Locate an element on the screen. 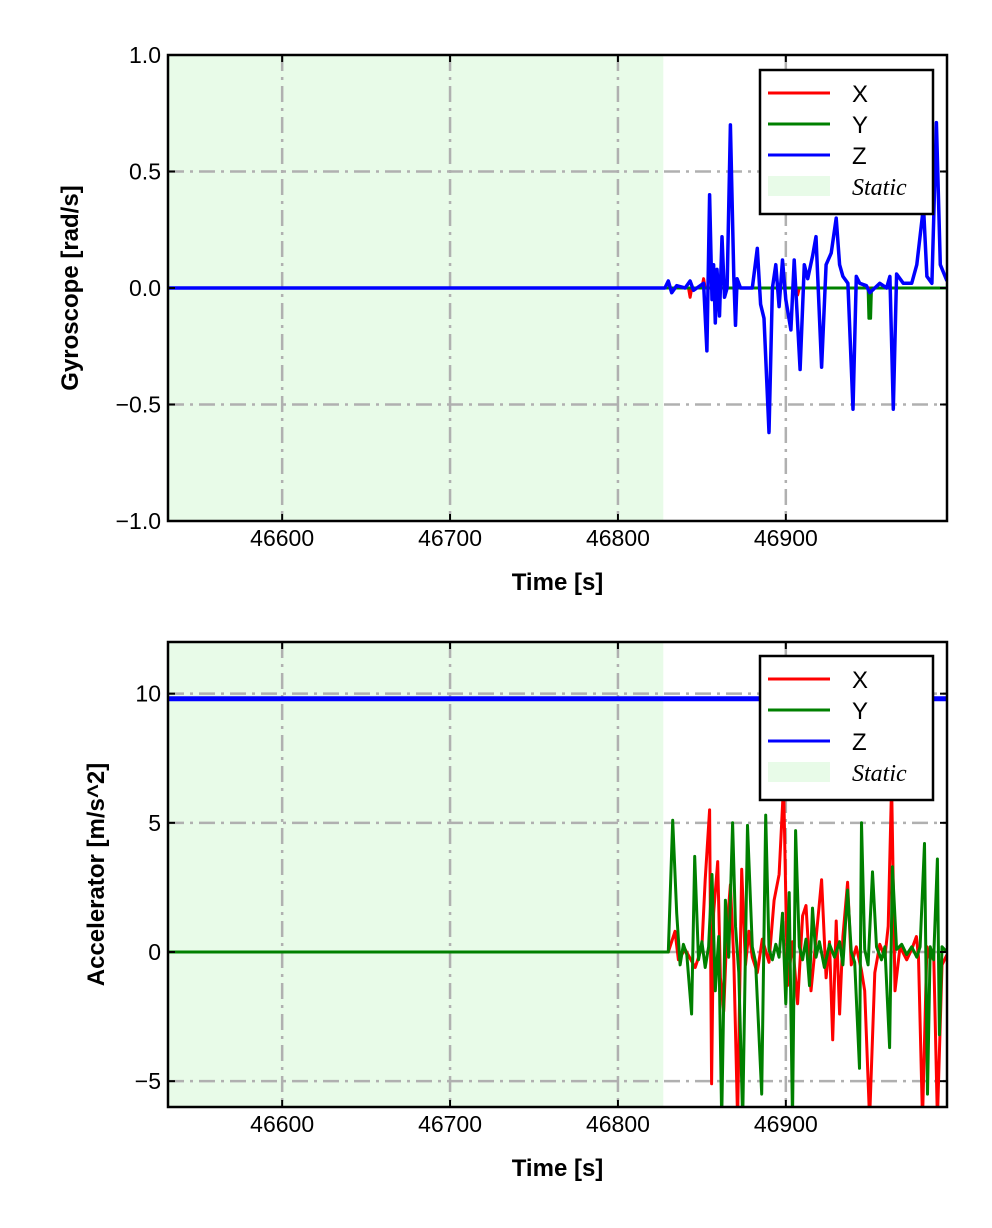 The image size is (992, 1228). y-tick-label: 1.0 is located at coordinates (145, 55).